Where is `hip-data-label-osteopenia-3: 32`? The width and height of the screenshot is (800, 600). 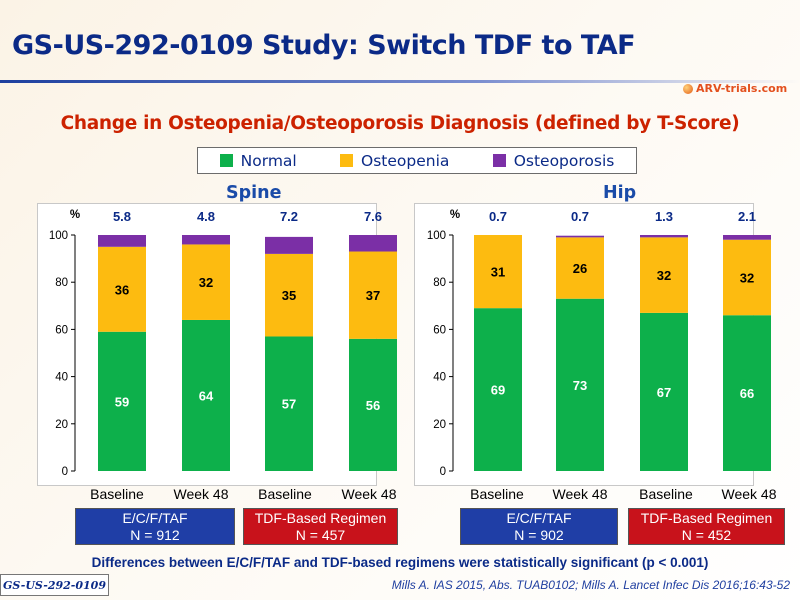
hip-data-label-osteopenia-3: 32 is located at coordinates (664, 275).